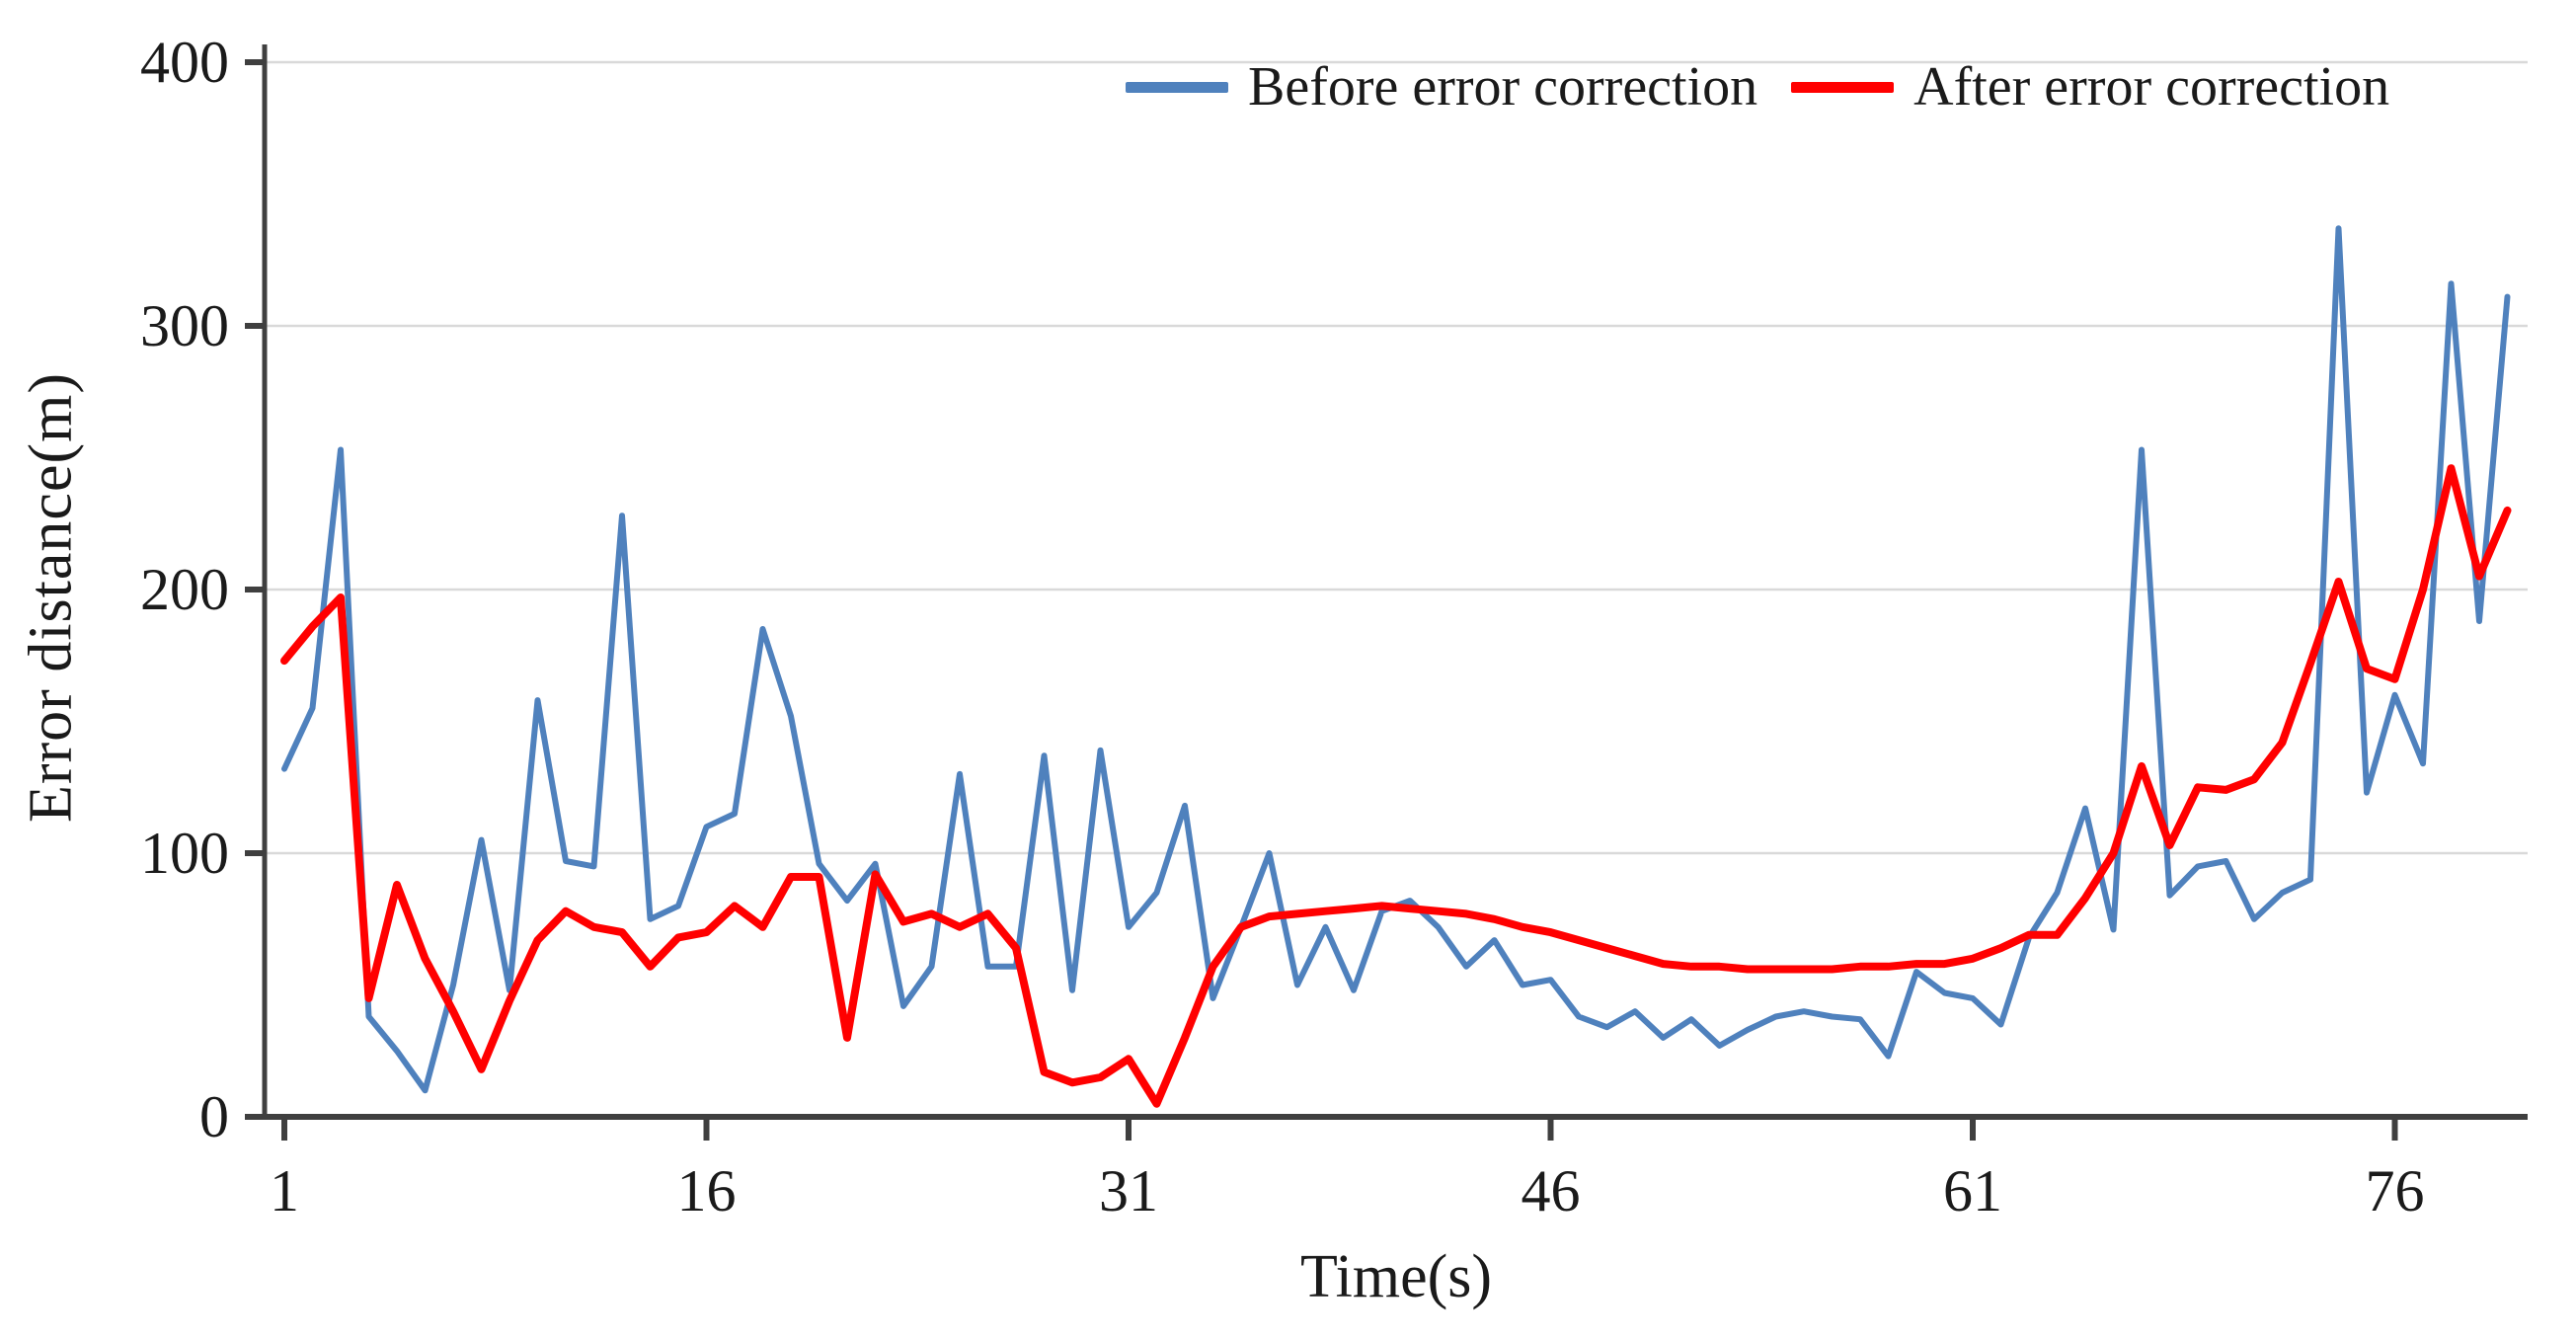  What do you see at coordinates (1972, 1190) in the screenshot?
I see `x-tick-label-61: 61` at bounding box center [1972, 1190].